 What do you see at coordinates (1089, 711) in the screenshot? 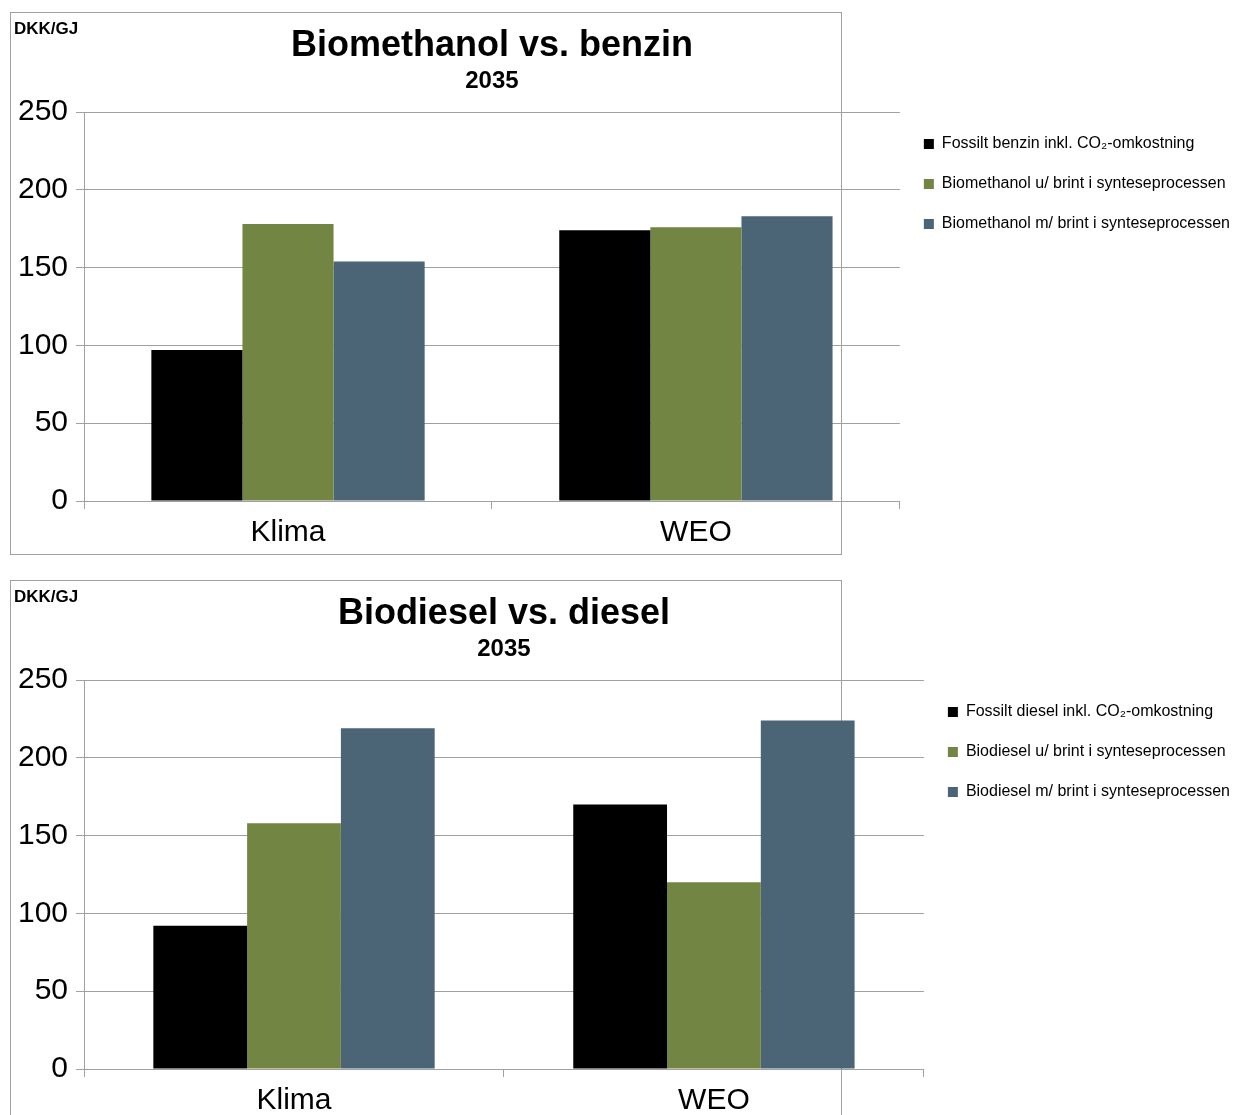
I see `legend-label: Fossilt diesel inkl. CO₂-omkostning` at bounding box center [1089, 711].